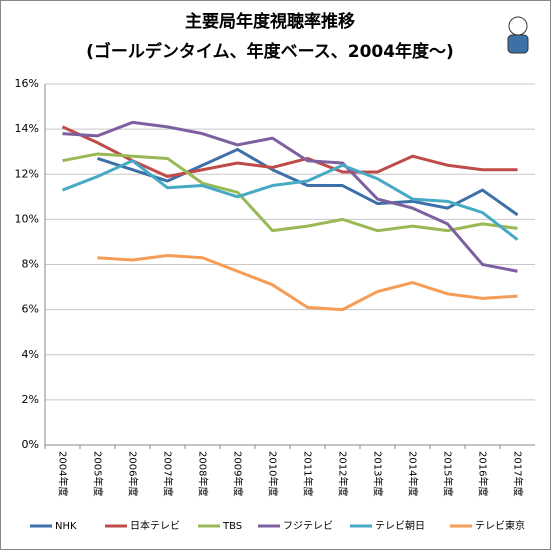 Image resolution: width=551 pixels, height=550 pixels. I want to click on legend-label: テレビ朝日, so click(400, 526).